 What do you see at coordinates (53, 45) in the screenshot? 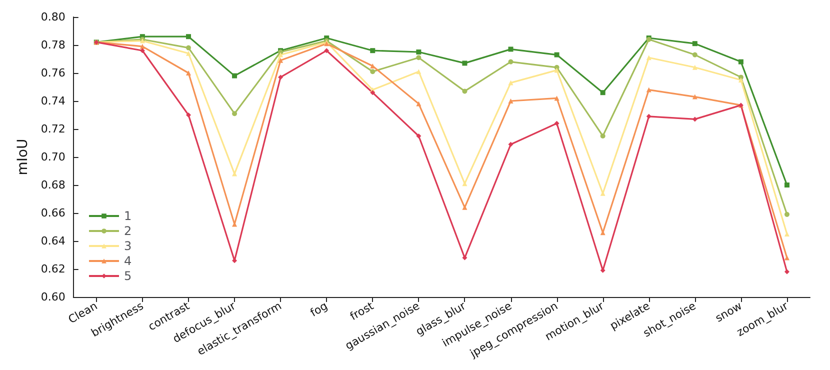
I see `y-tick-label: 0.78` at bounding box center [53, 45].